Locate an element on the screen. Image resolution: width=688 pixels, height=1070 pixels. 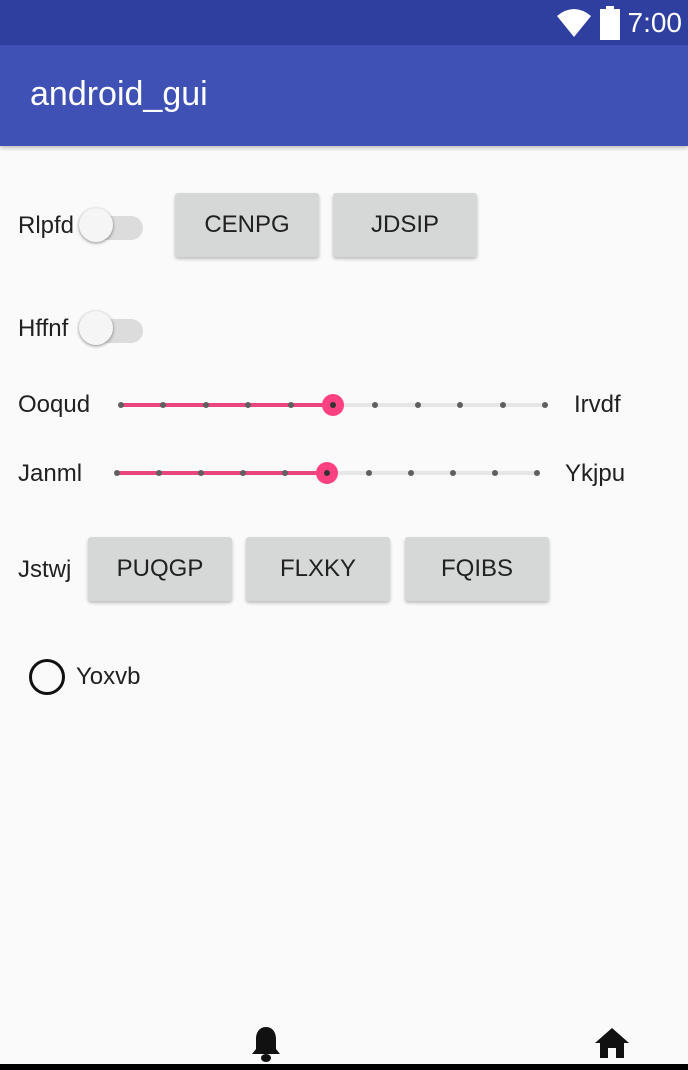
app-bar: android_gui is located at coordinates (344, 95).